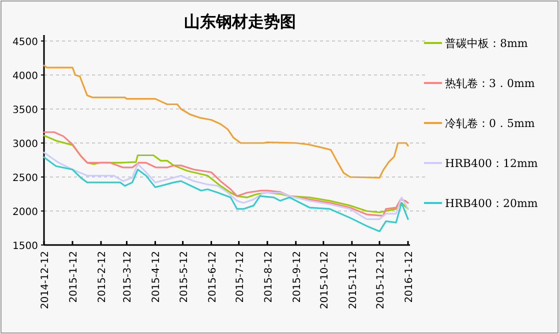 This screenshot has width=559, height=334. I want to click on legend-label: HRB400：20mm, so click(491, 203).